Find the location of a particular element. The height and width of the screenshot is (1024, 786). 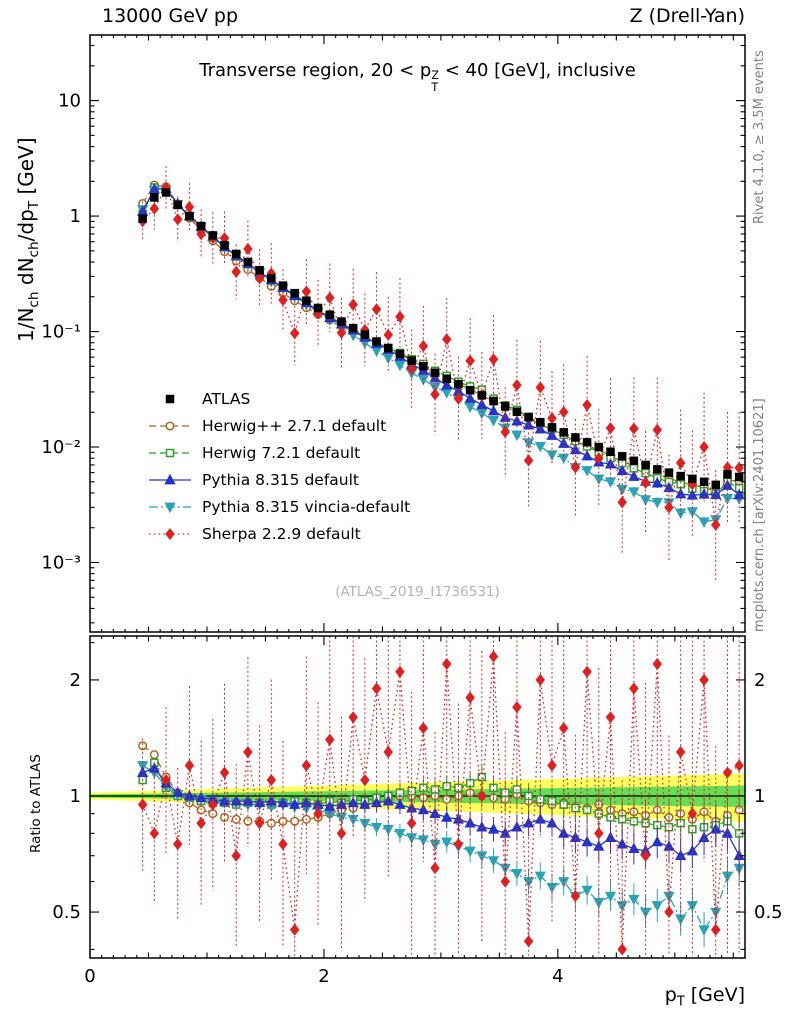

y-axis-label-ratio: Ratio to ATLAS is located at coordinates (36, 803).